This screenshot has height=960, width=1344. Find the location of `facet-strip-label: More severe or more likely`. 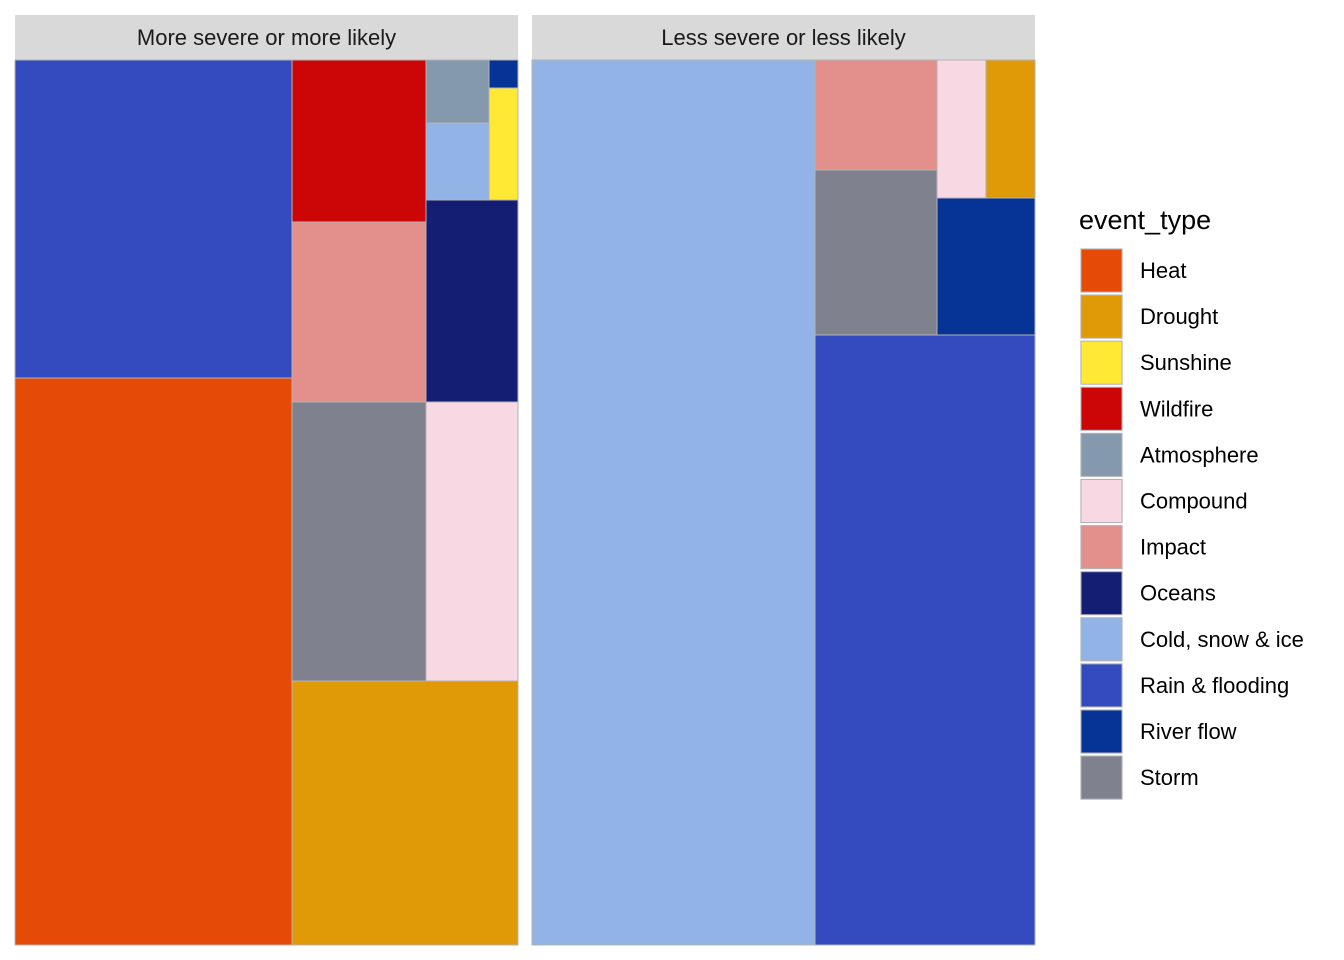

facet-strip-label: More severe or more likely is located at coordinates (266, 37).